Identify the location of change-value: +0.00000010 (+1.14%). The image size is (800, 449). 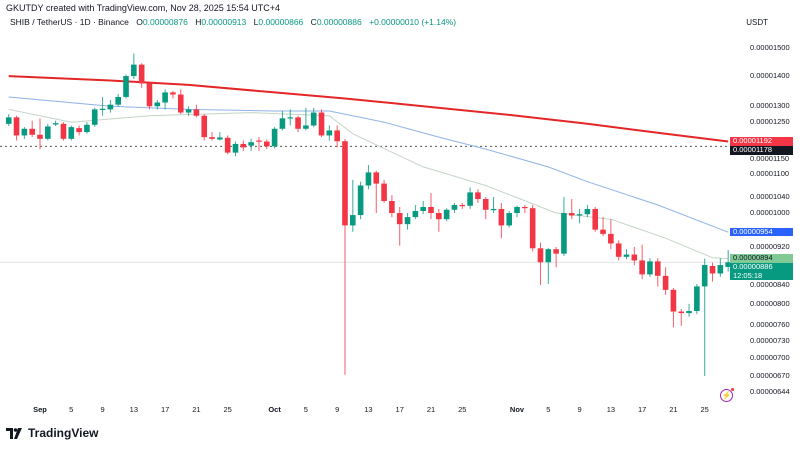
(413, 22).